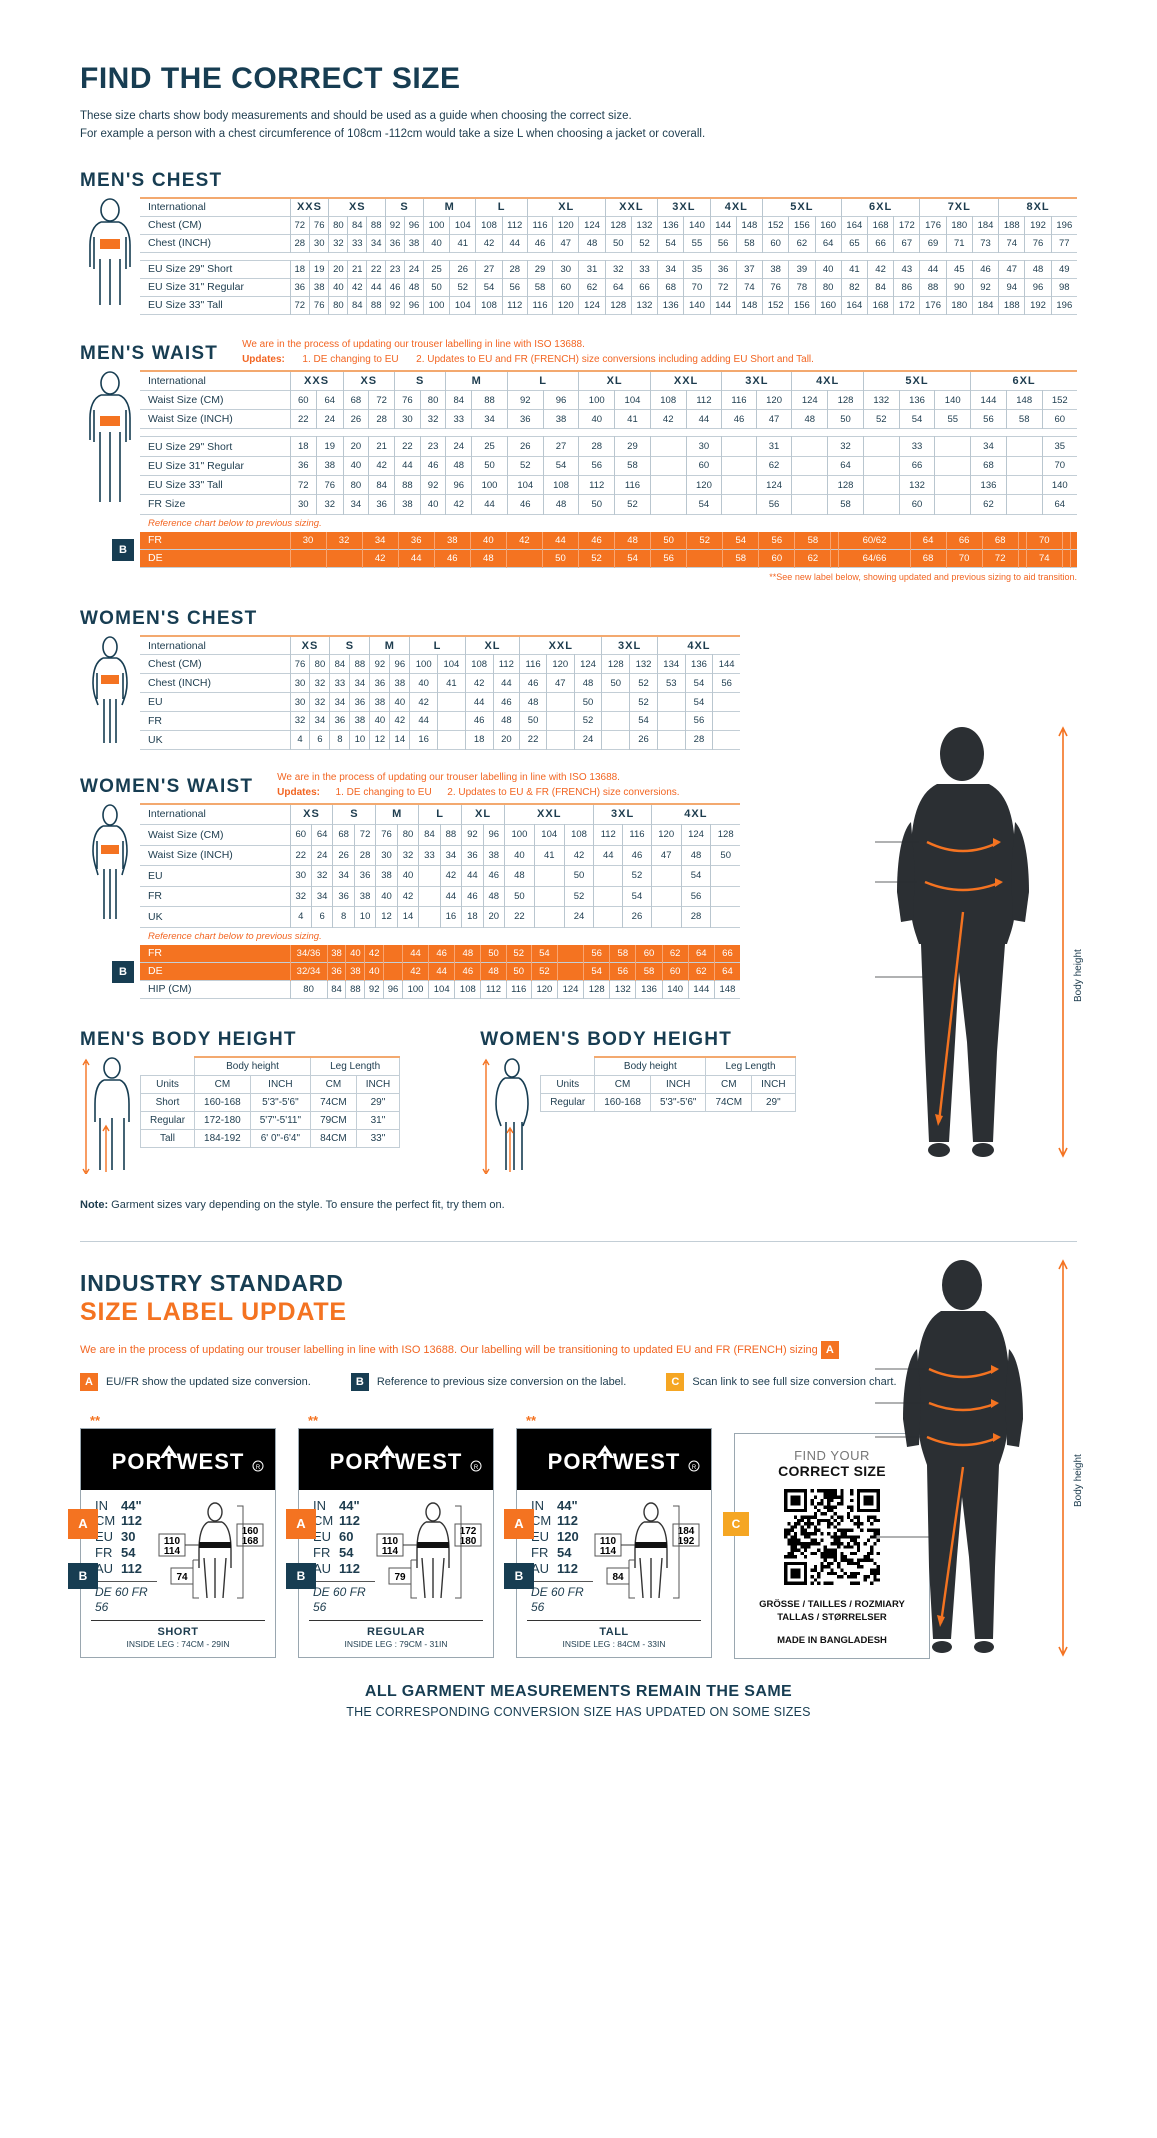 The image size is (1157, 2138). Describe the element at coordinates (404, 207) in the screenshot. I see `size-header-s: S` at that location.